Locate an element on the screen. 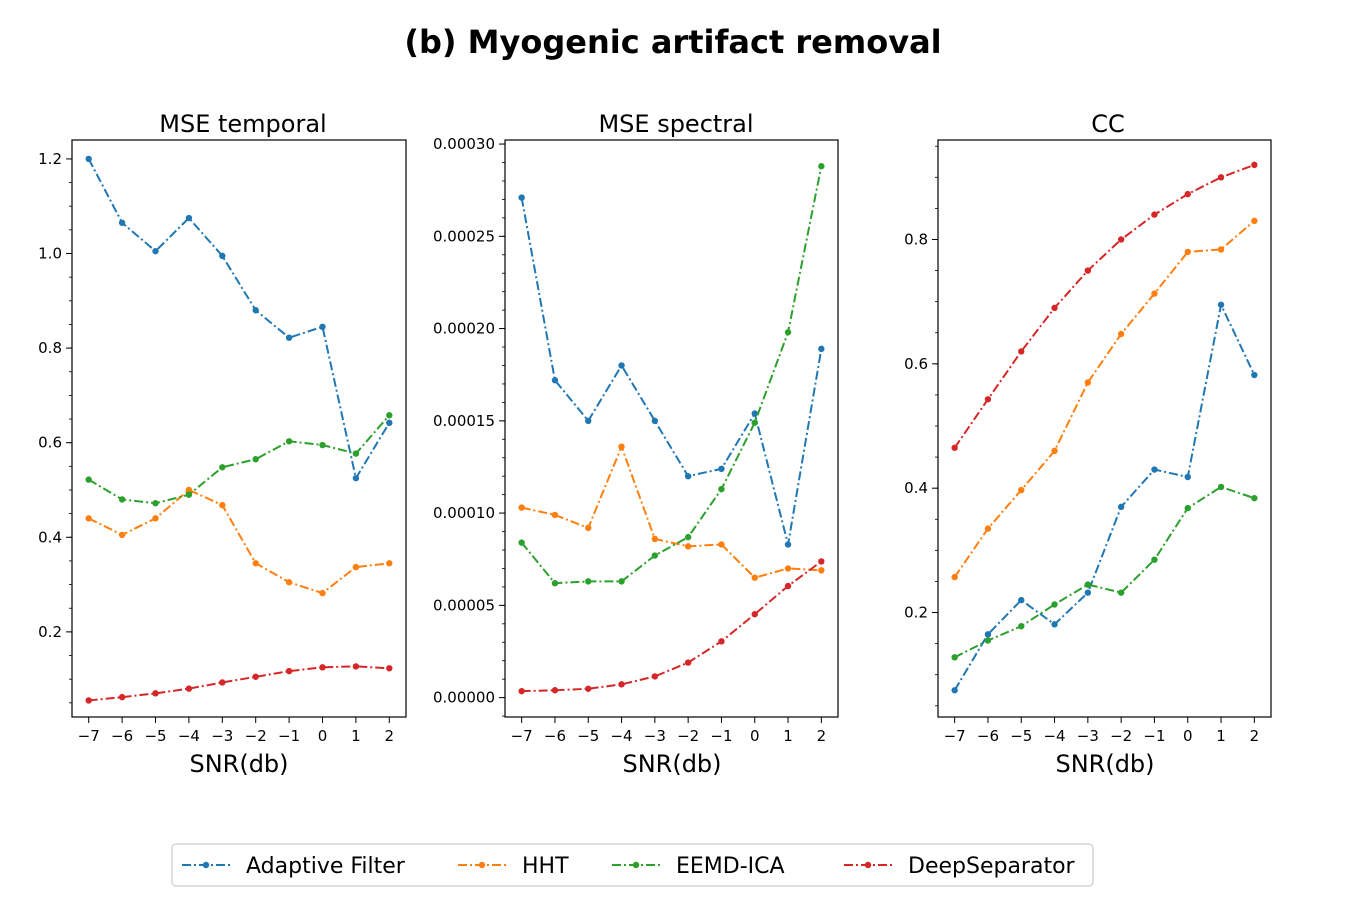 Image resolution: width=1348 pixels, height=901 pixels. x-axis-label: SNR(db) is located at coordinates (671, 764).